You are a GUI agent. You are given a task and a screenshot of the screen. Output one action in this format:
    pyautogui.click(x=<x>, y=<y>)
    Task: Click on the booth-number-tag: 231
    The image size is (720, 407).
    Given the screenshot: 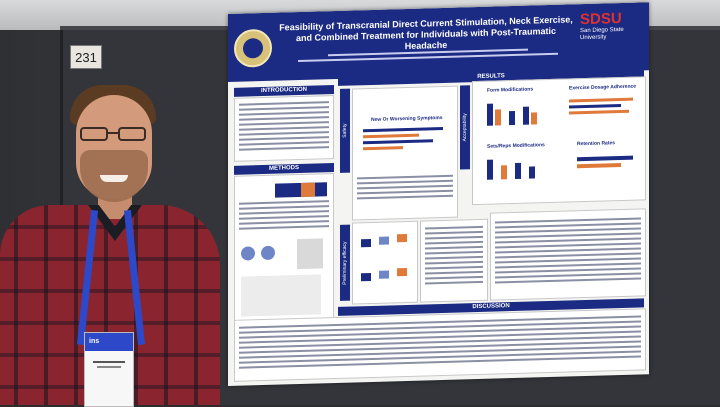 What is the action you would take?
    pyautogui.click(x=86, y=57)
    